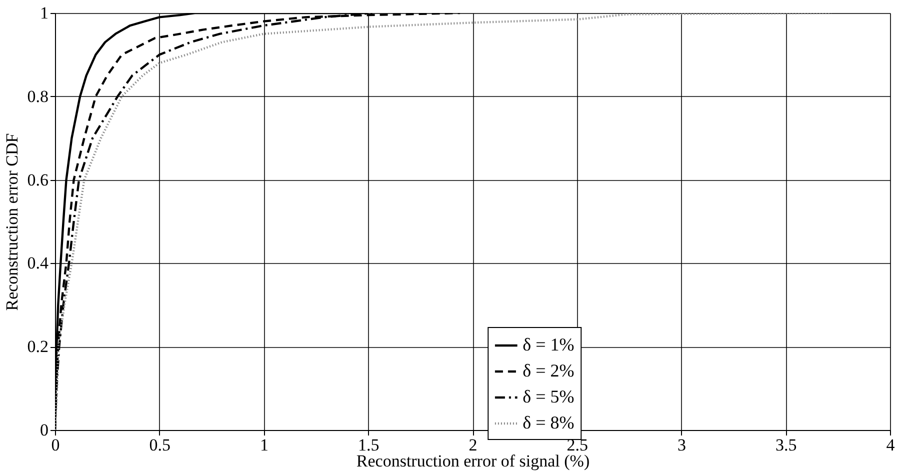 The height and width of the screenshot is (471, 905). What do you see at coordinates (548, 370) in the screenshot?
I see `legend-label: δ = 2%` at bounding box center [548, 370].